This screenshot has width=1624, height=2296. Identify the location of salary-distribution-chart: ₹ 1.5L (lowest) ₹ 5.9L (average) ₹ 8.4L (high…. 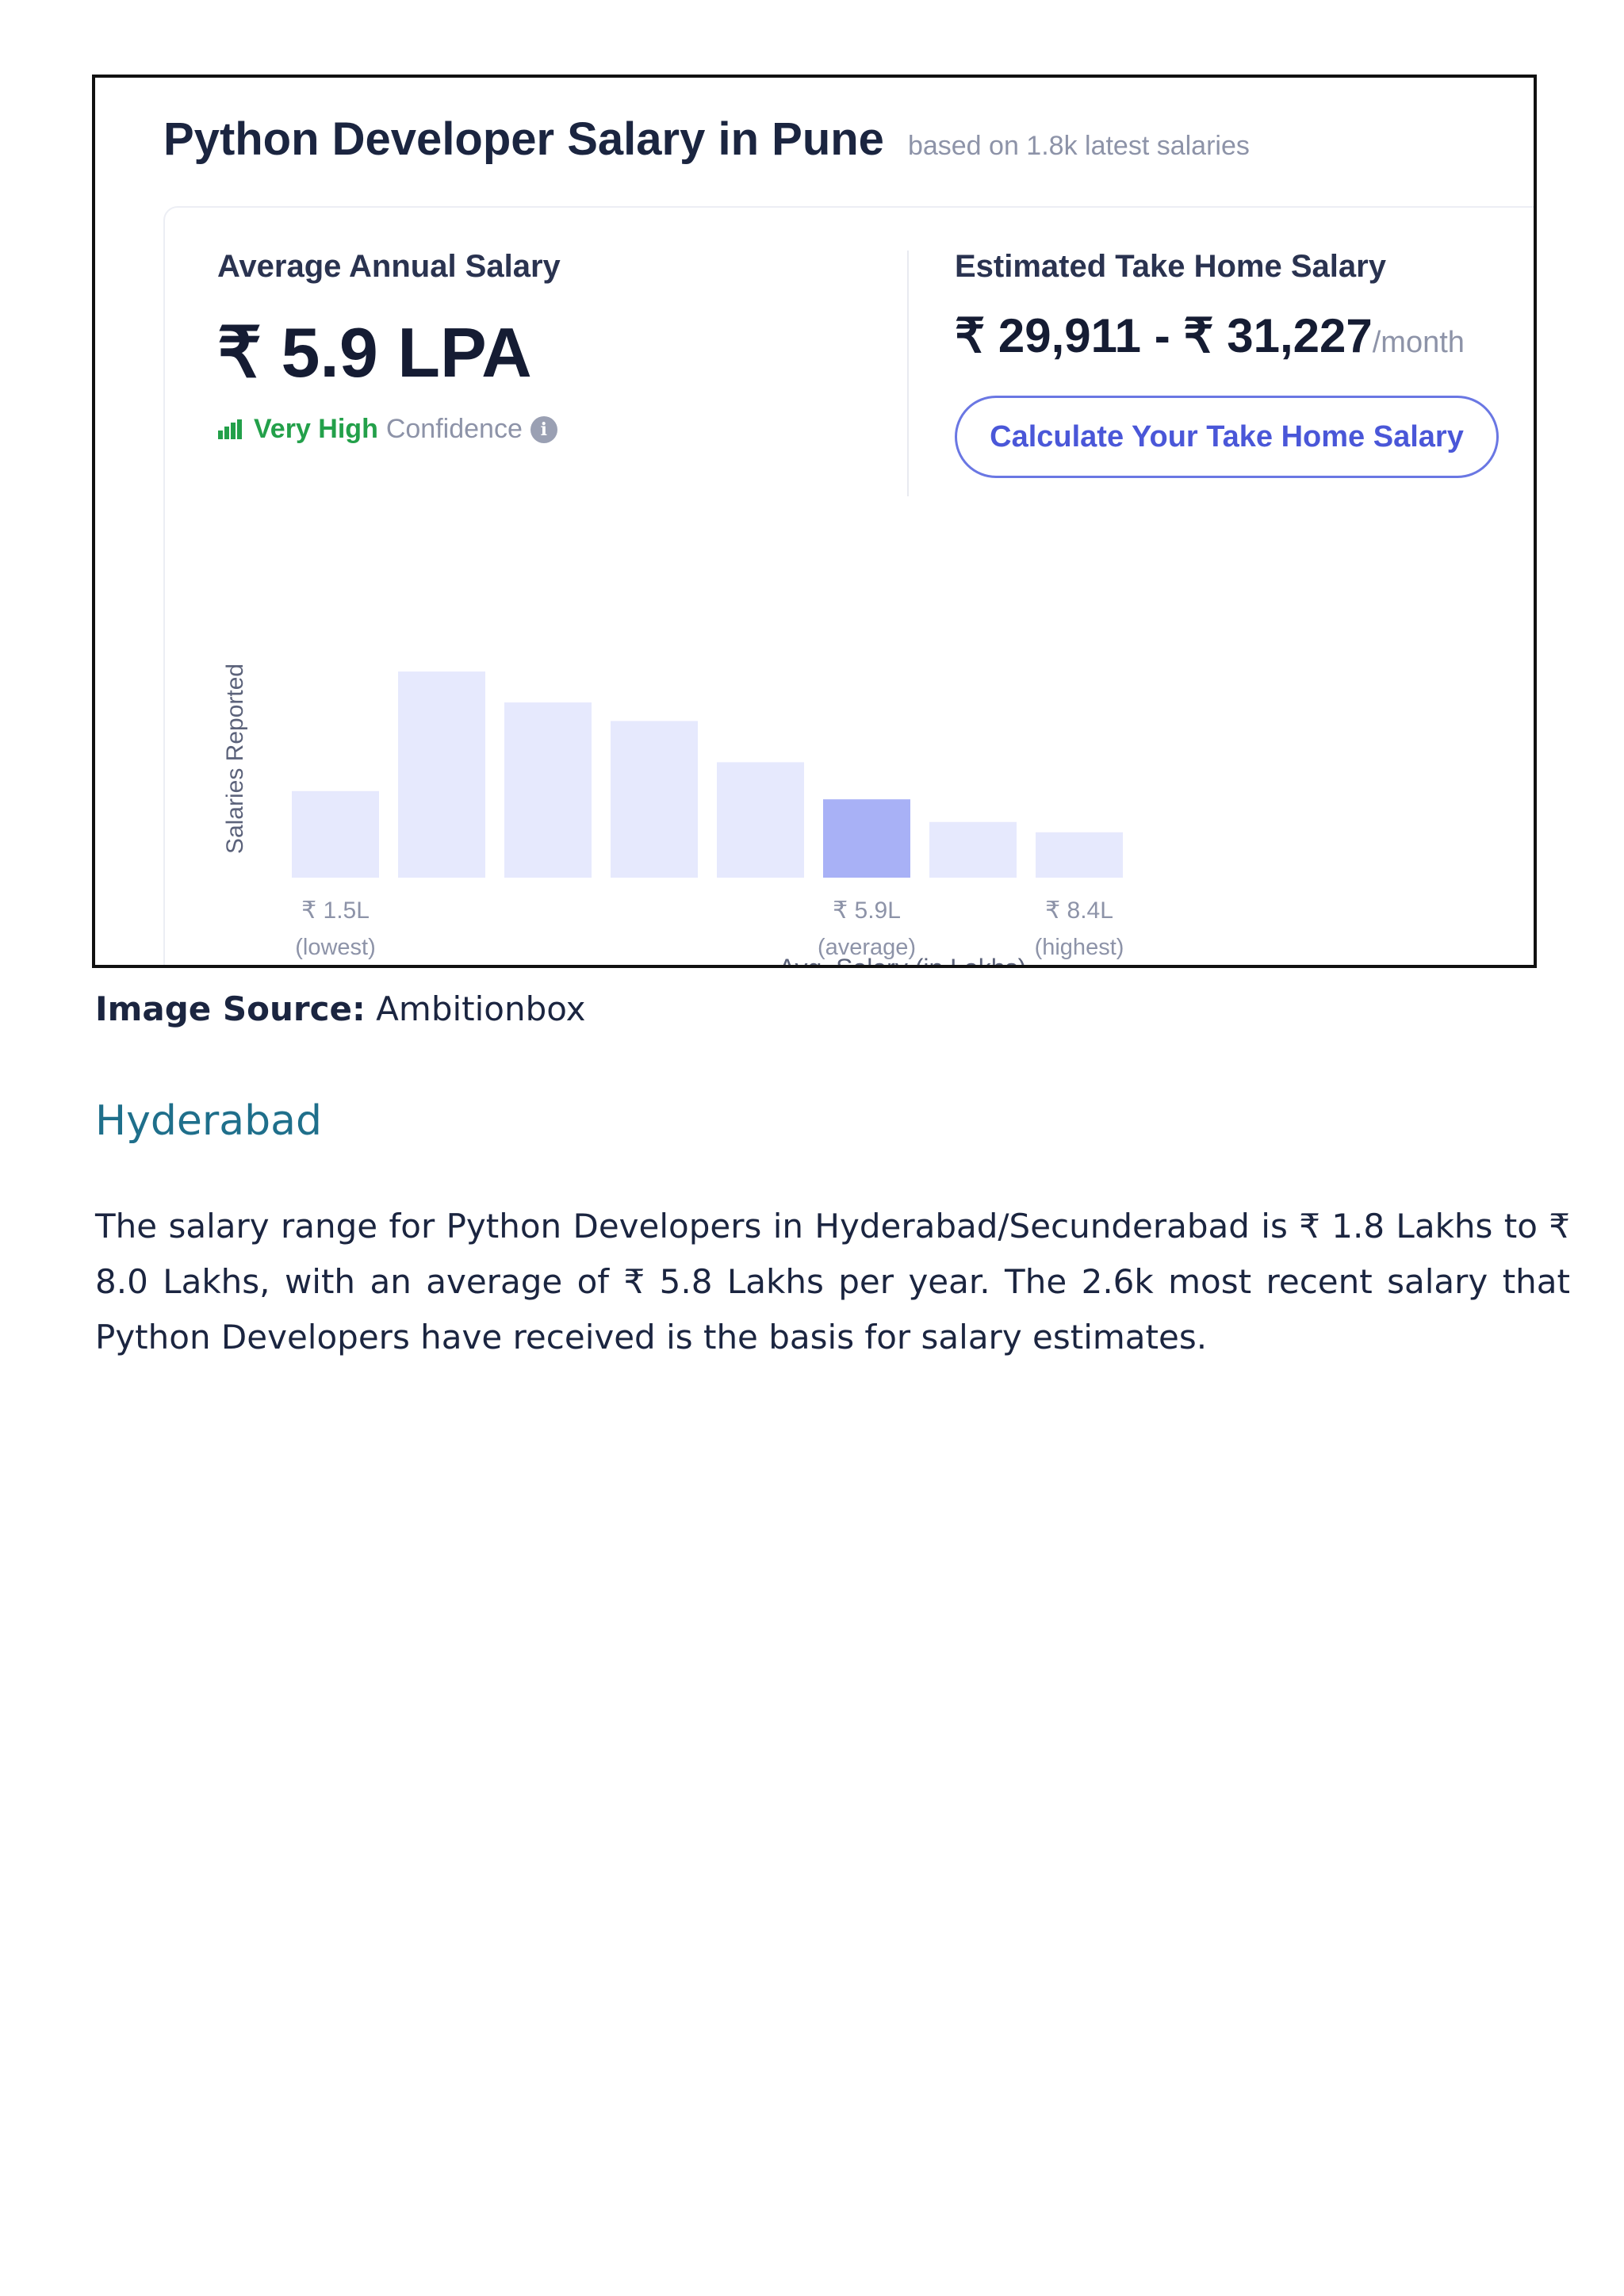
(673, 816).